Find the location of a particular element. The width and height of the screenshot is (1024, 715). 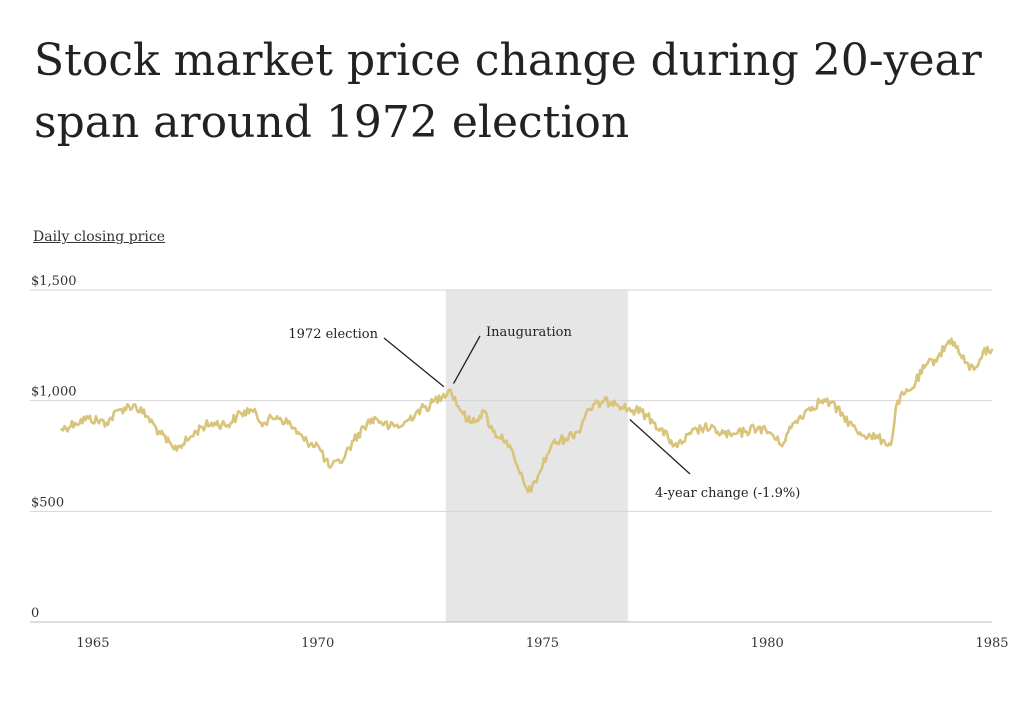

inauguration-annotation: Inauguration is located at coordinates (529, 332).